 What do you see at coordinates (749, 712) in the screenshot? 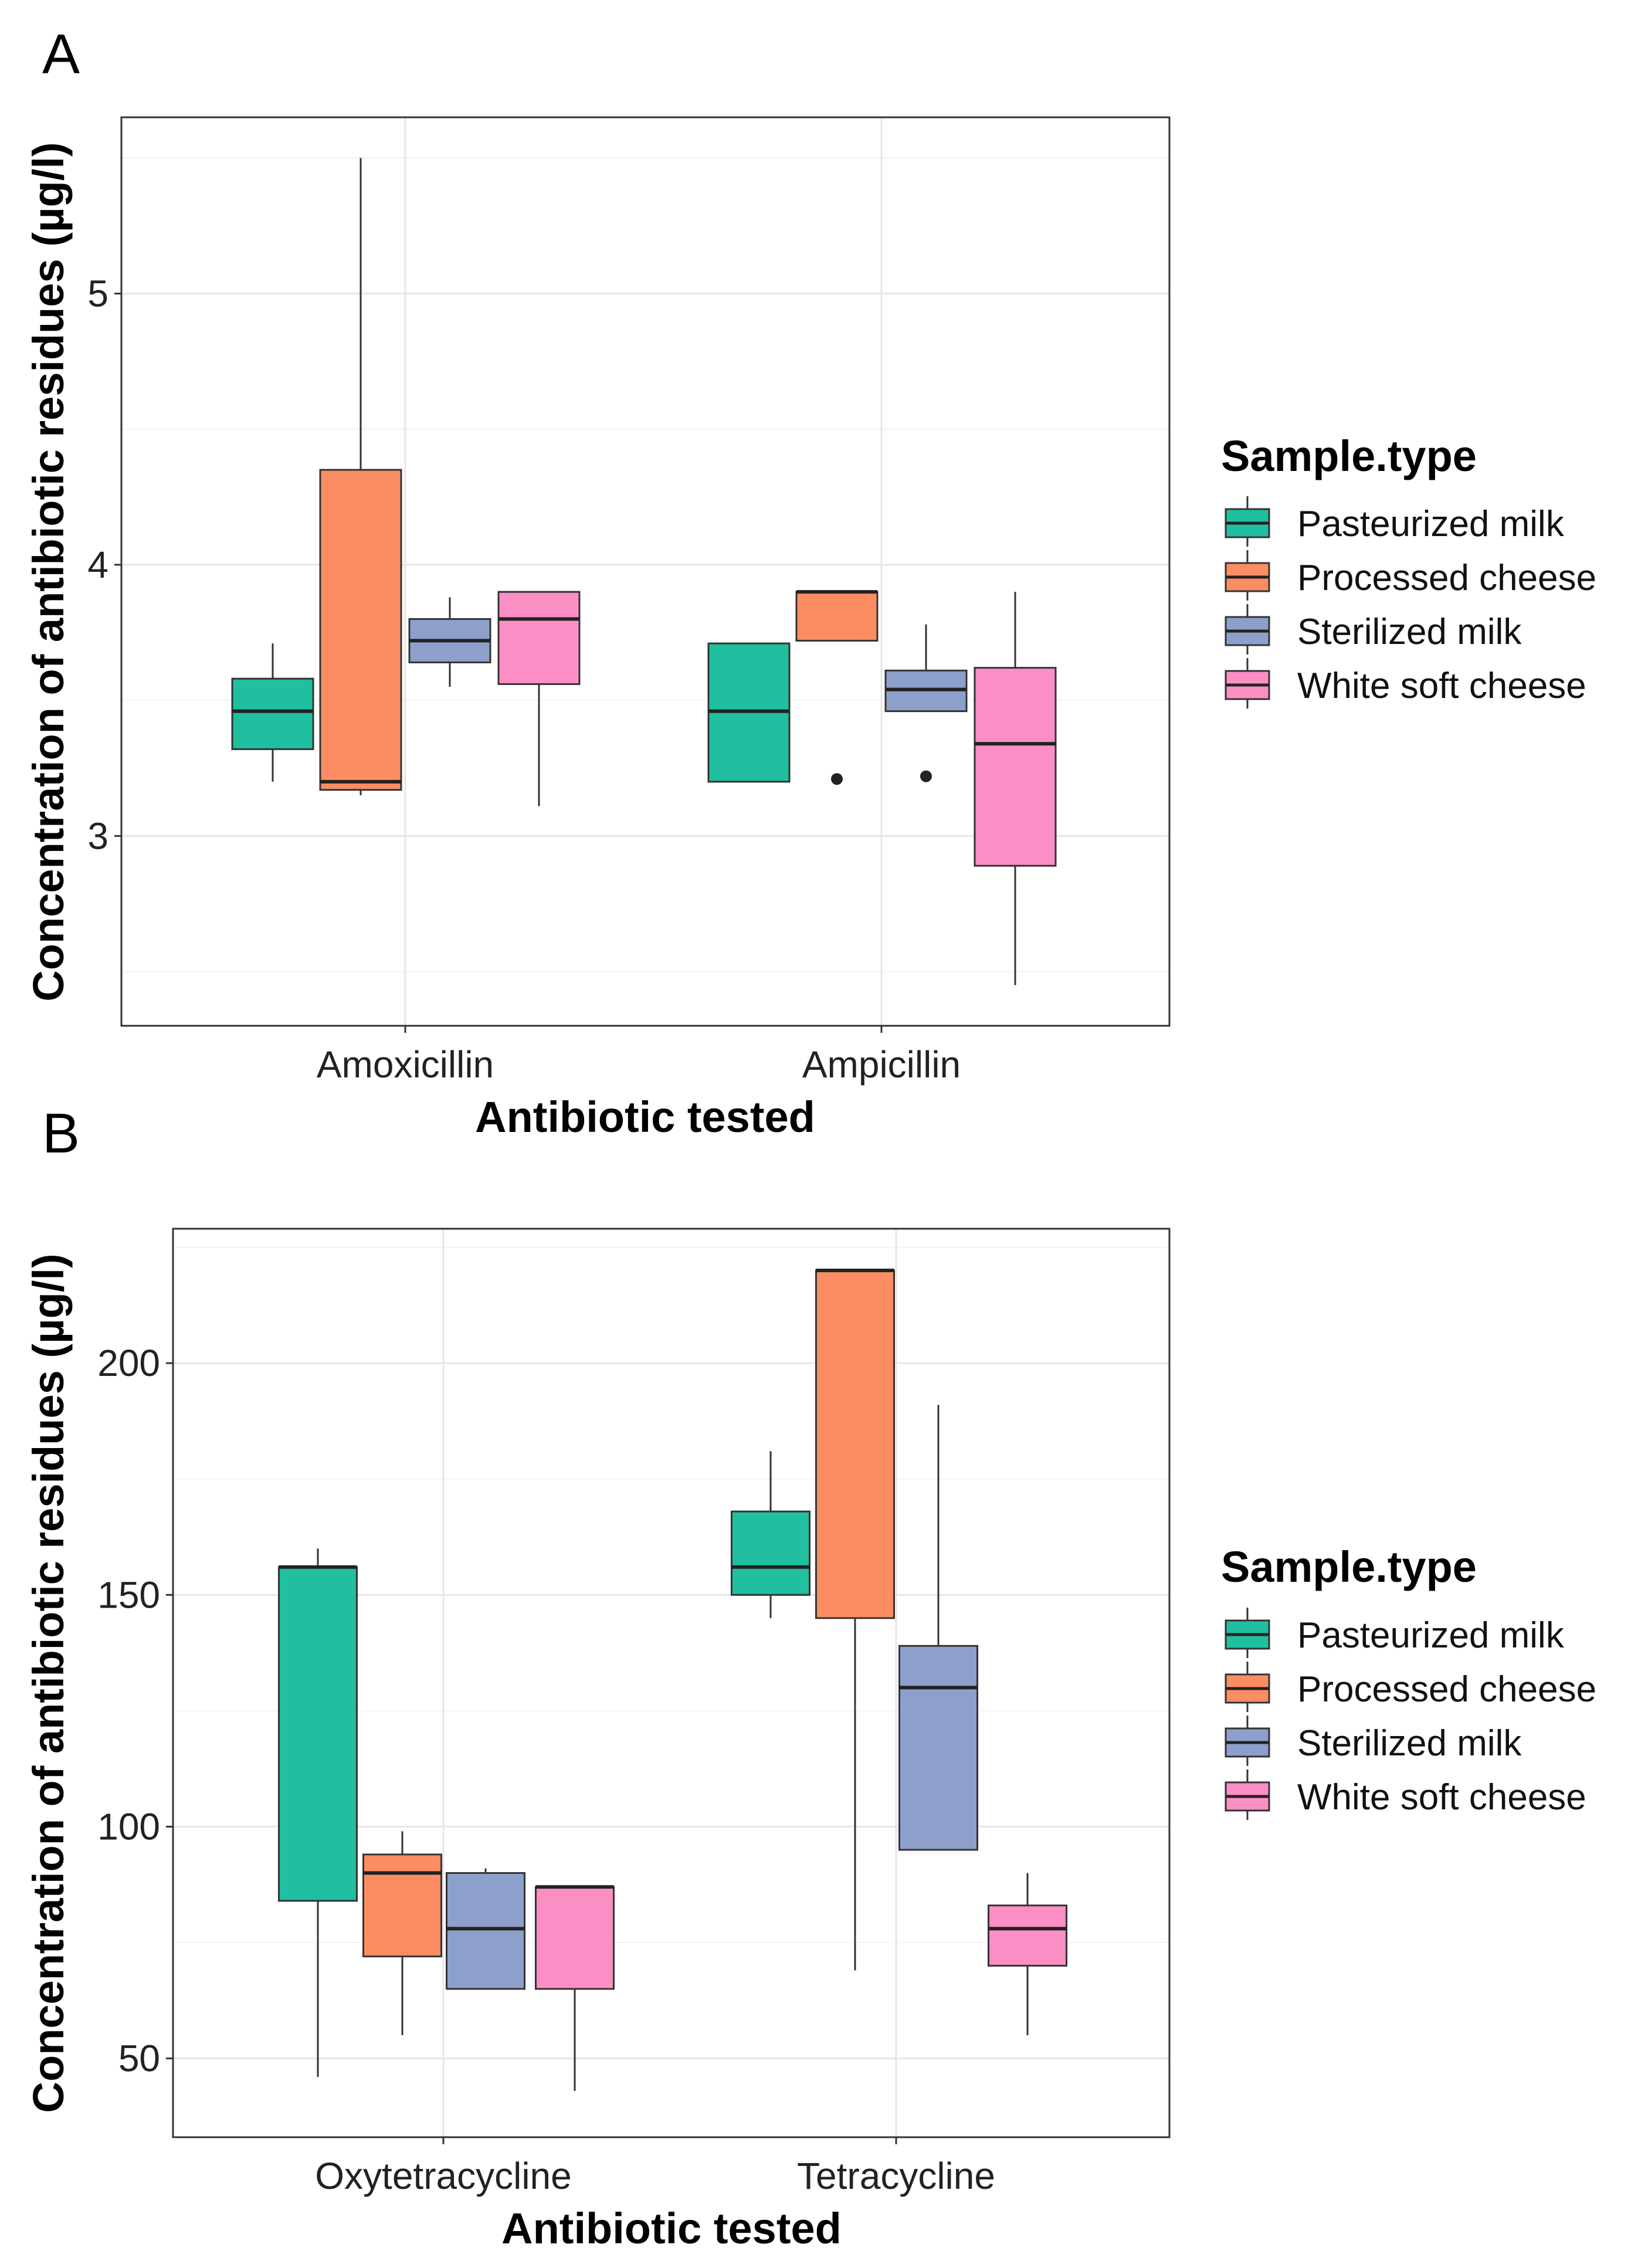
I see `panel-a-box-pasteurized-milk-ampicillin` at bounding box center [749, 712].